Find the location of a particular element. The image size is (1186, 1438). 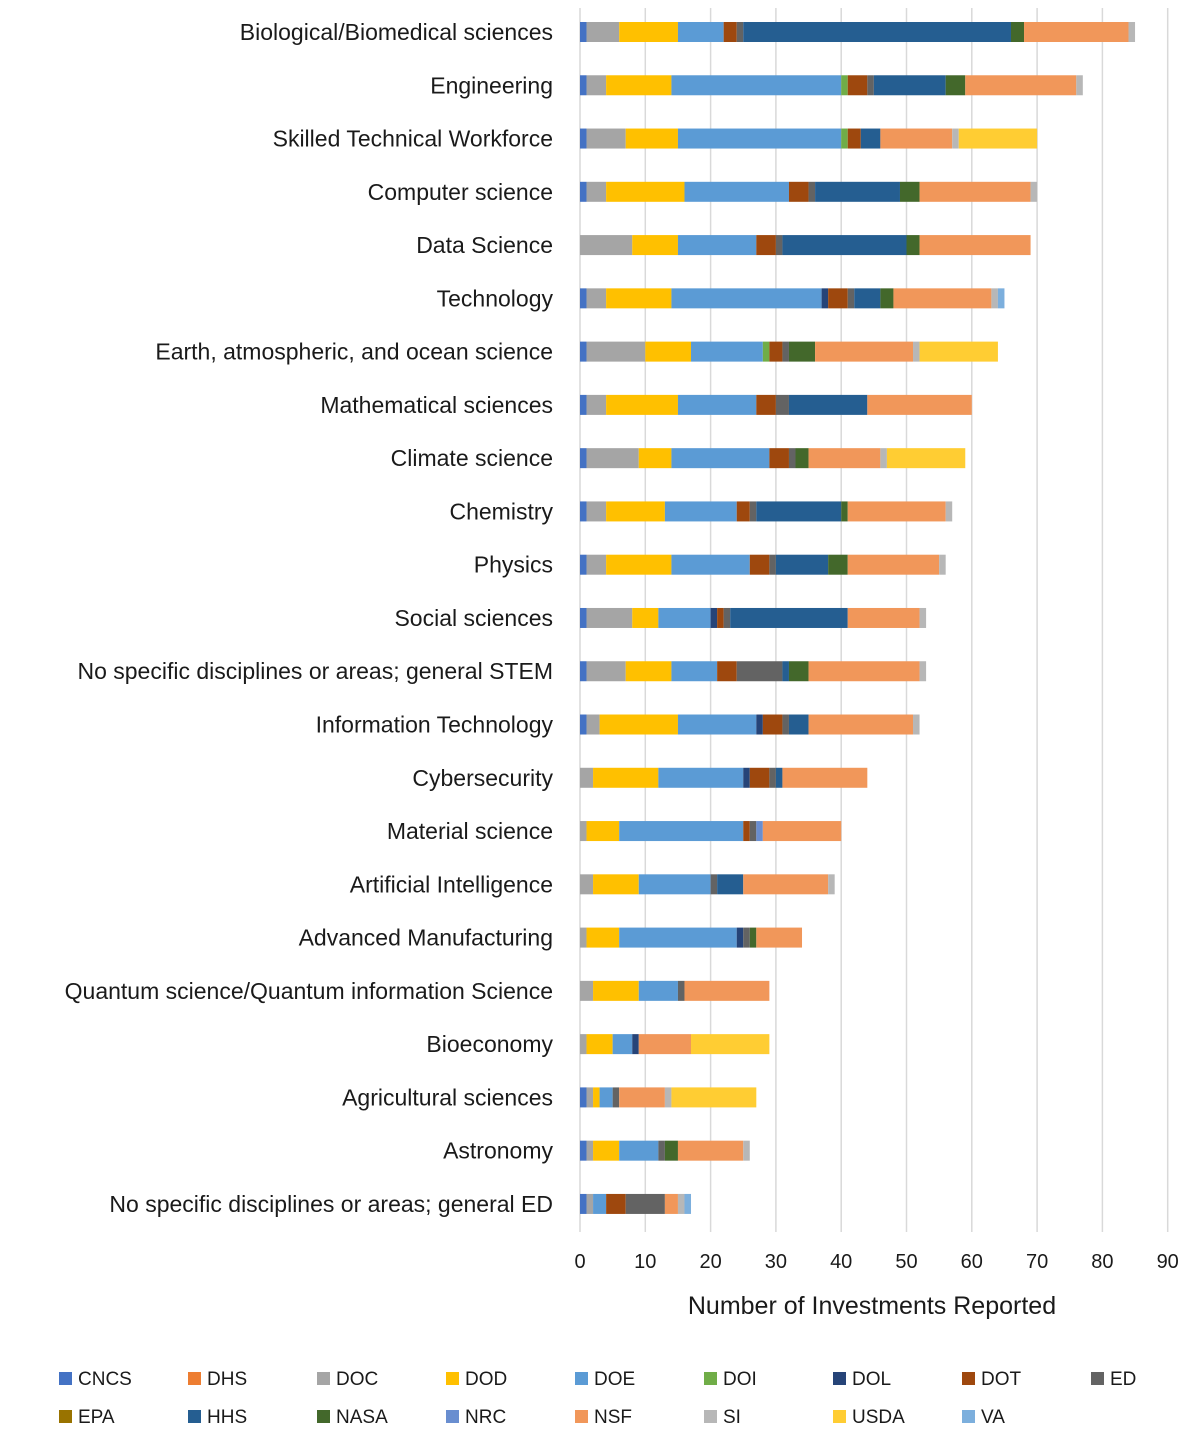

category-label: Skilled Technical Workforce is located at coordinates (413, 139).